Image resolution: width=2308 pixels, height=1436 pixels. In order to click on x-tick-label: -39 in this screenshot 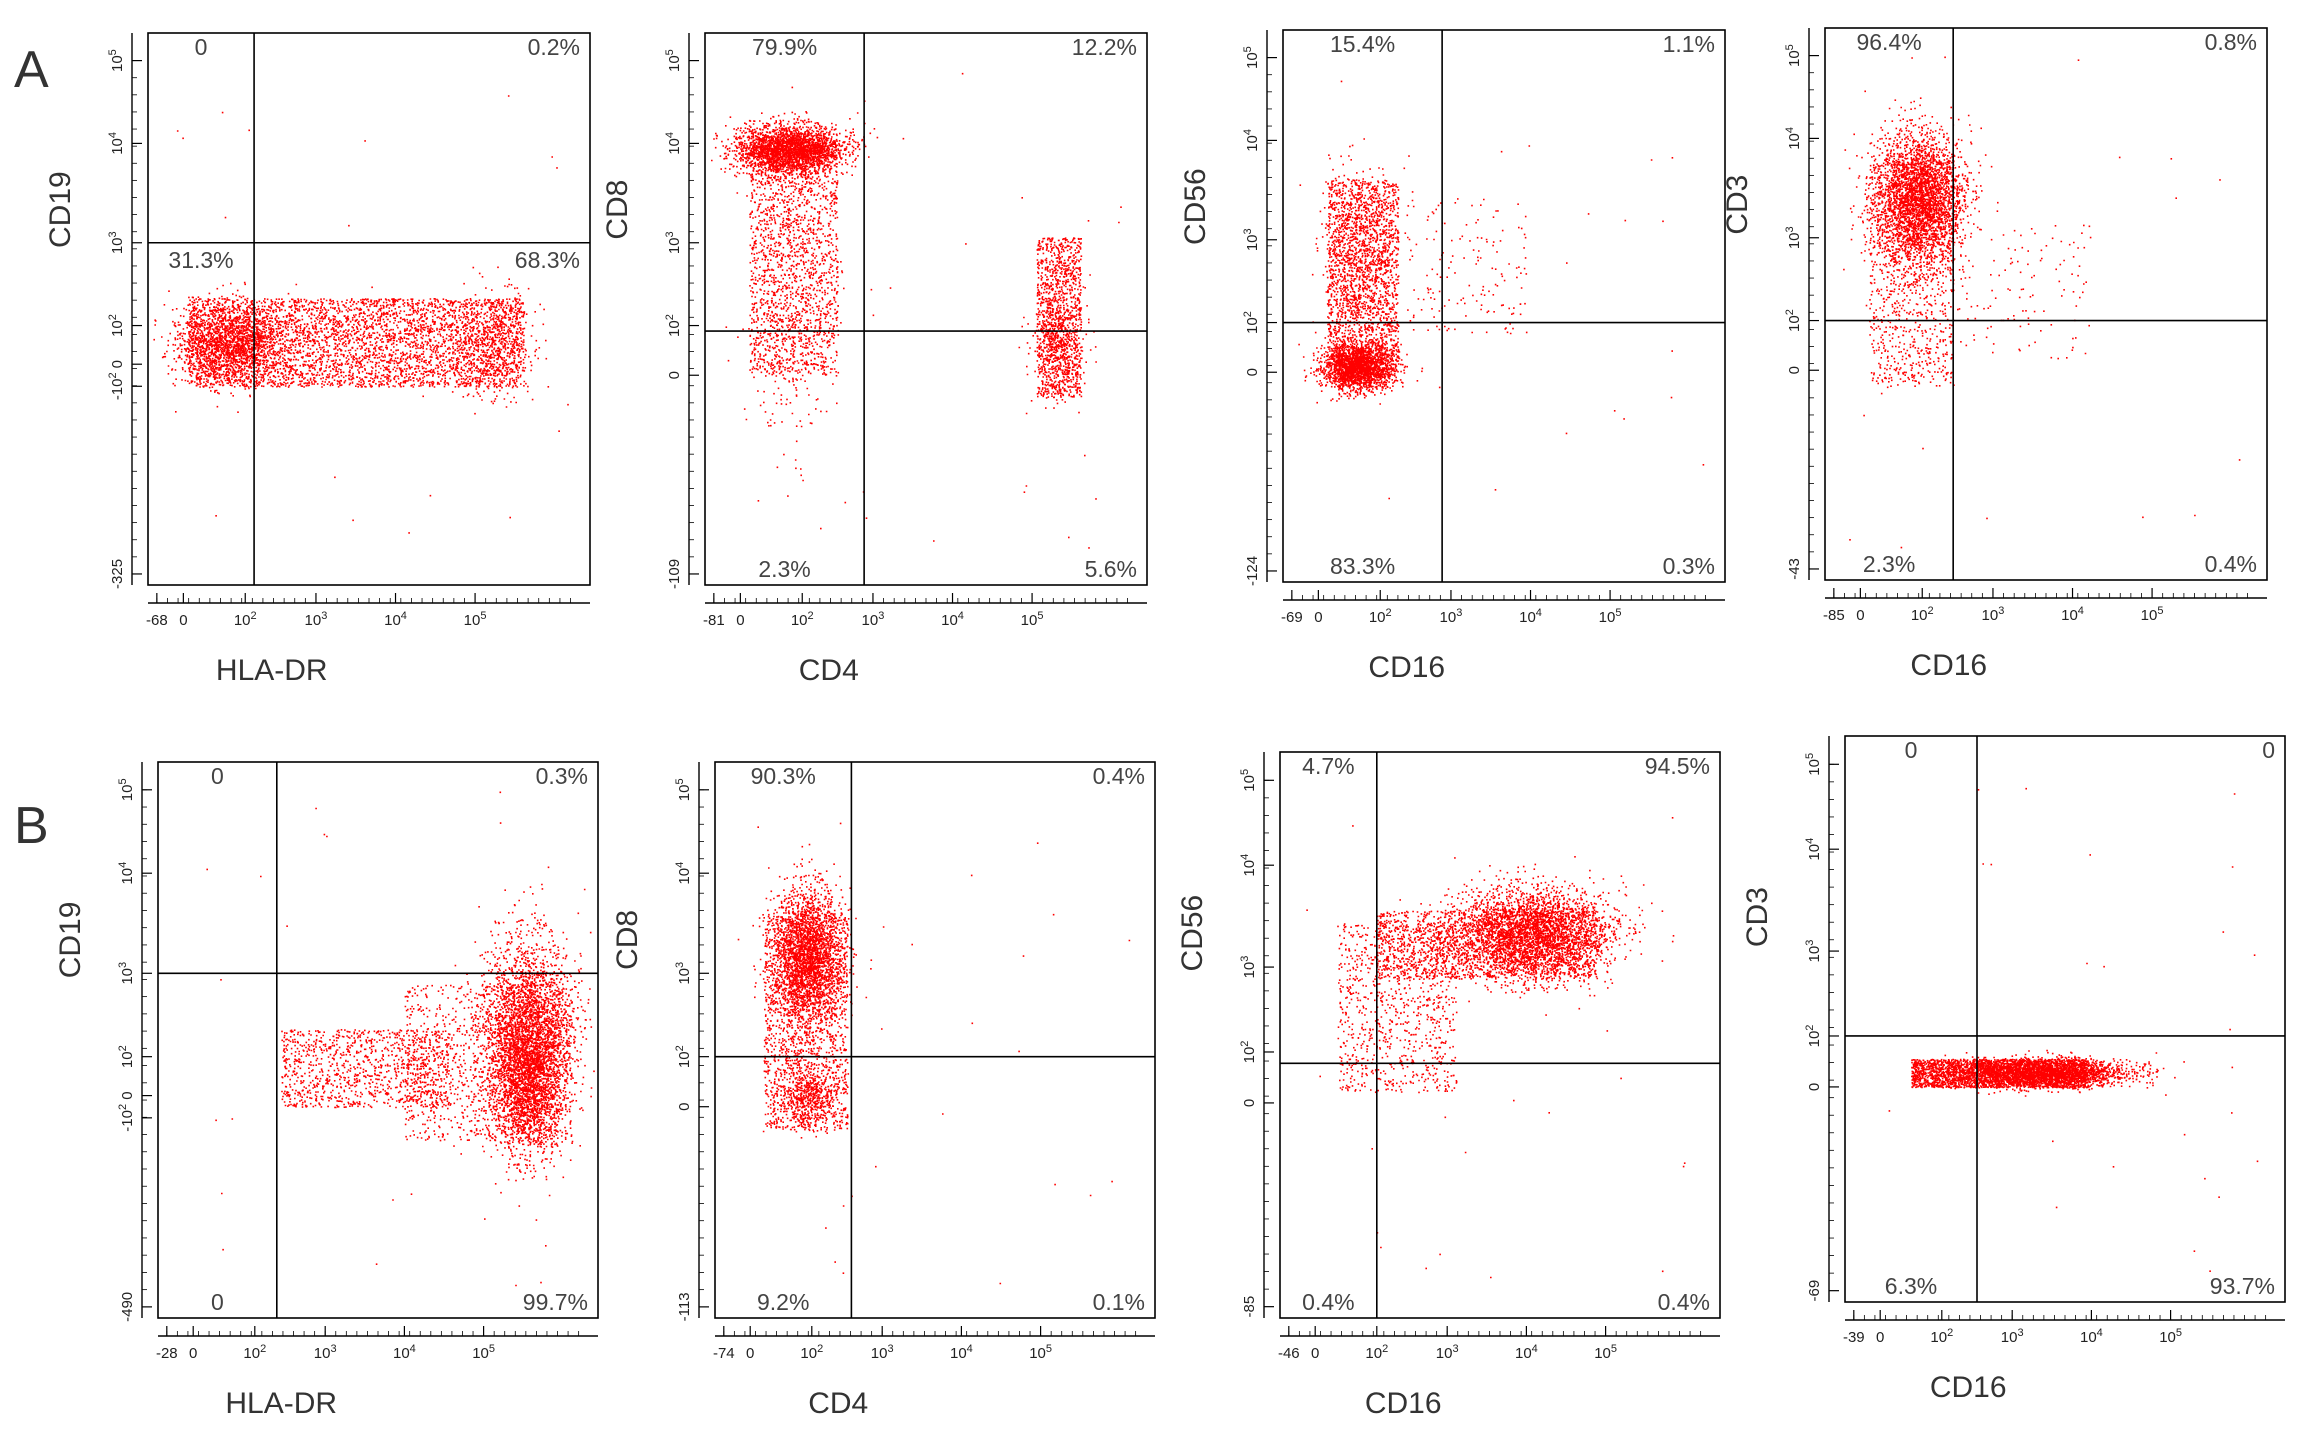, I will do `click(1854, 1337)`.